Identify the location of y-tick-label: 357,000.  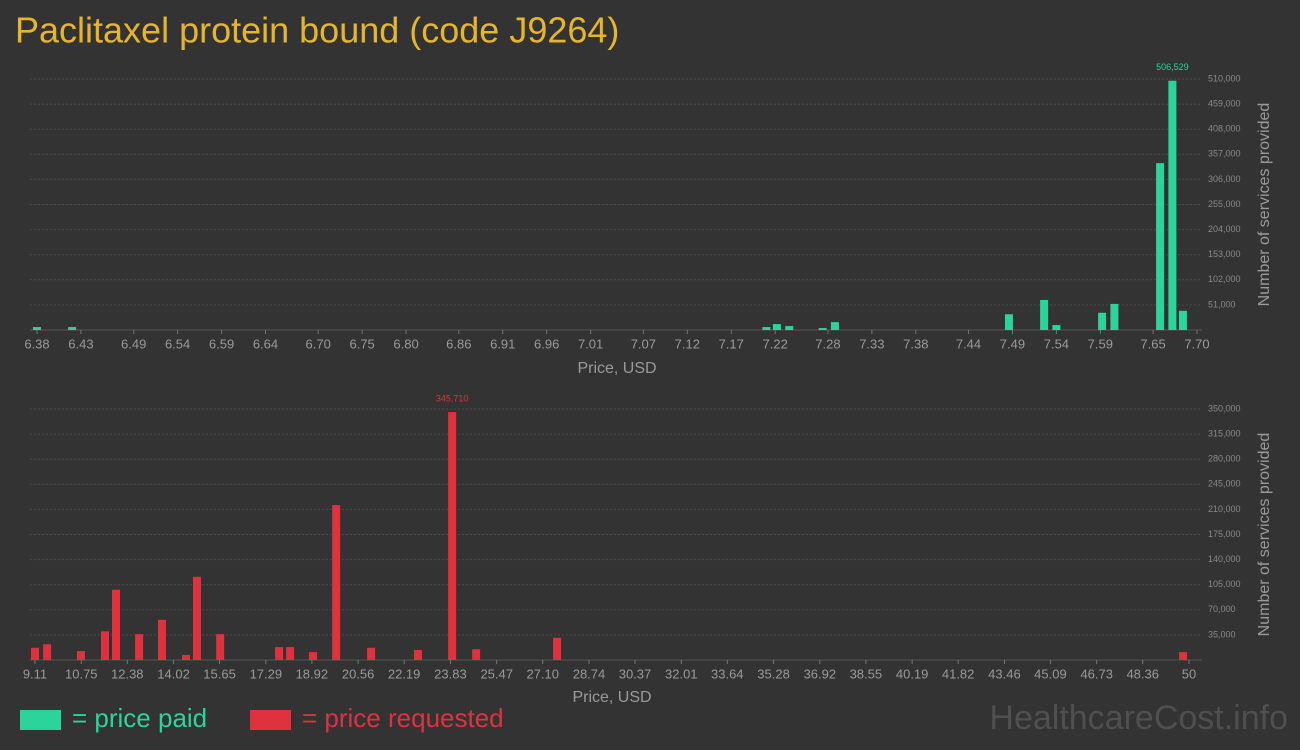
(1224, 154).